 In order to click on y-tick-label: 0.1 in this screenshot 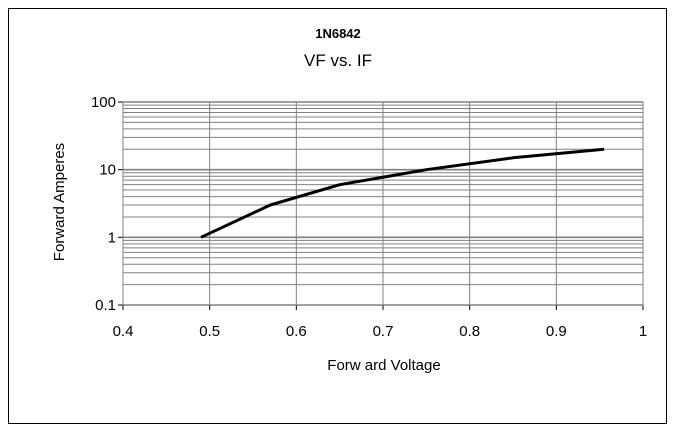, I will do `click(105, 305)`.